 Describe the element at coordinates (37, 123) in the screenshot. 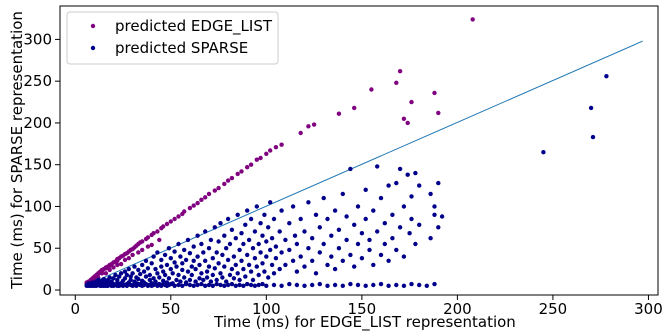

I see `y-tick-label: 200` at that location.